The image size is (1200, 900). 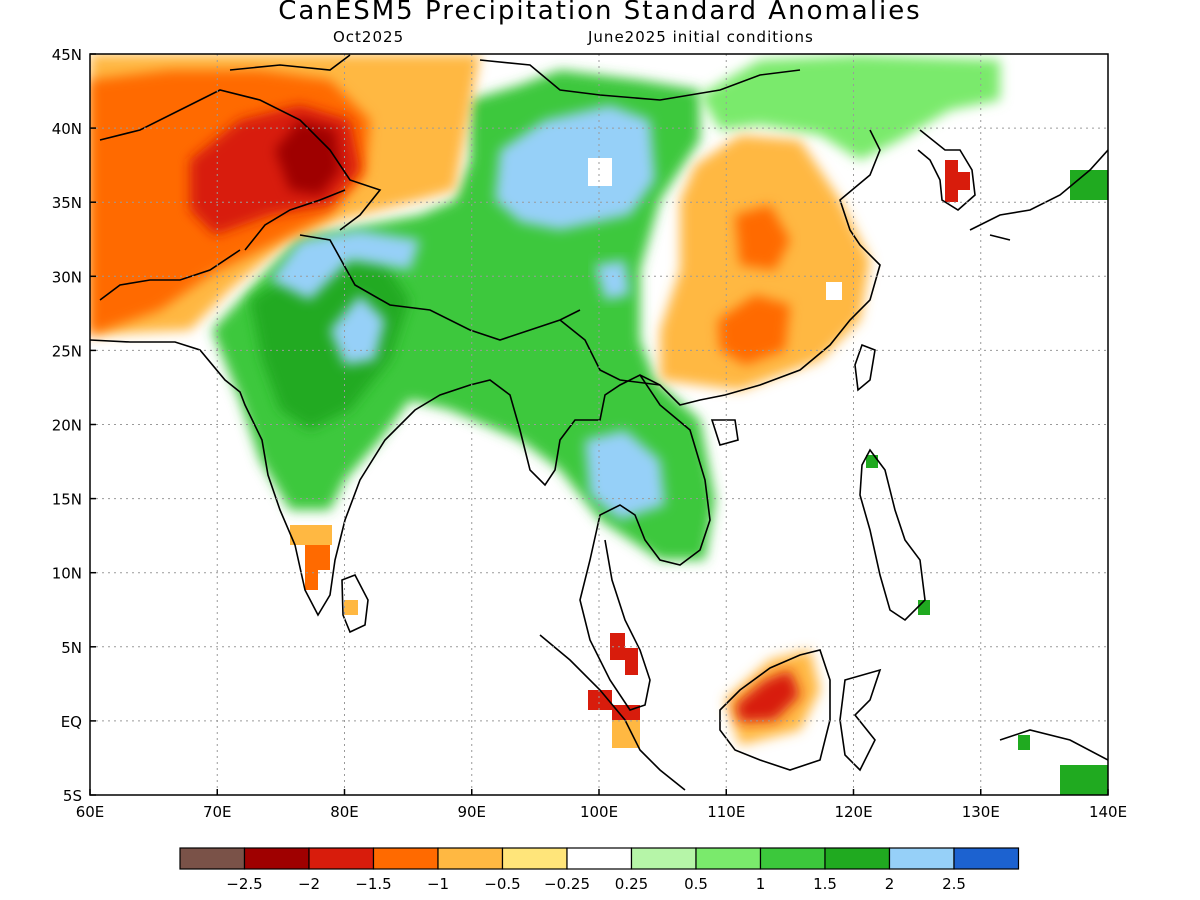 I want to click on dry-region-korea, so click(x=957, y=181).